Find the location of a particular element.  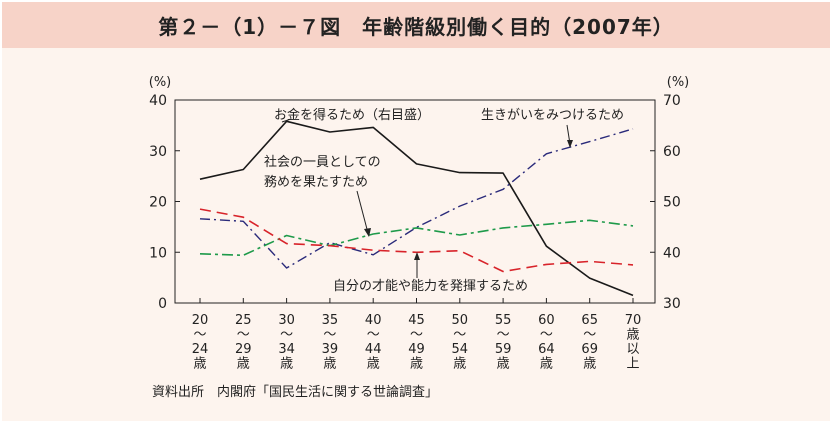

annotation-talent-arrowhead is located at coordinates (417, 256).